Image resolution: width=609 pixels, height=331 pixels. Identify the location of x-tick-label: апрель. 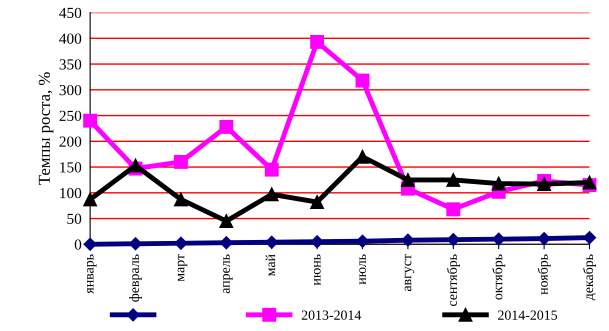
(228, 274).